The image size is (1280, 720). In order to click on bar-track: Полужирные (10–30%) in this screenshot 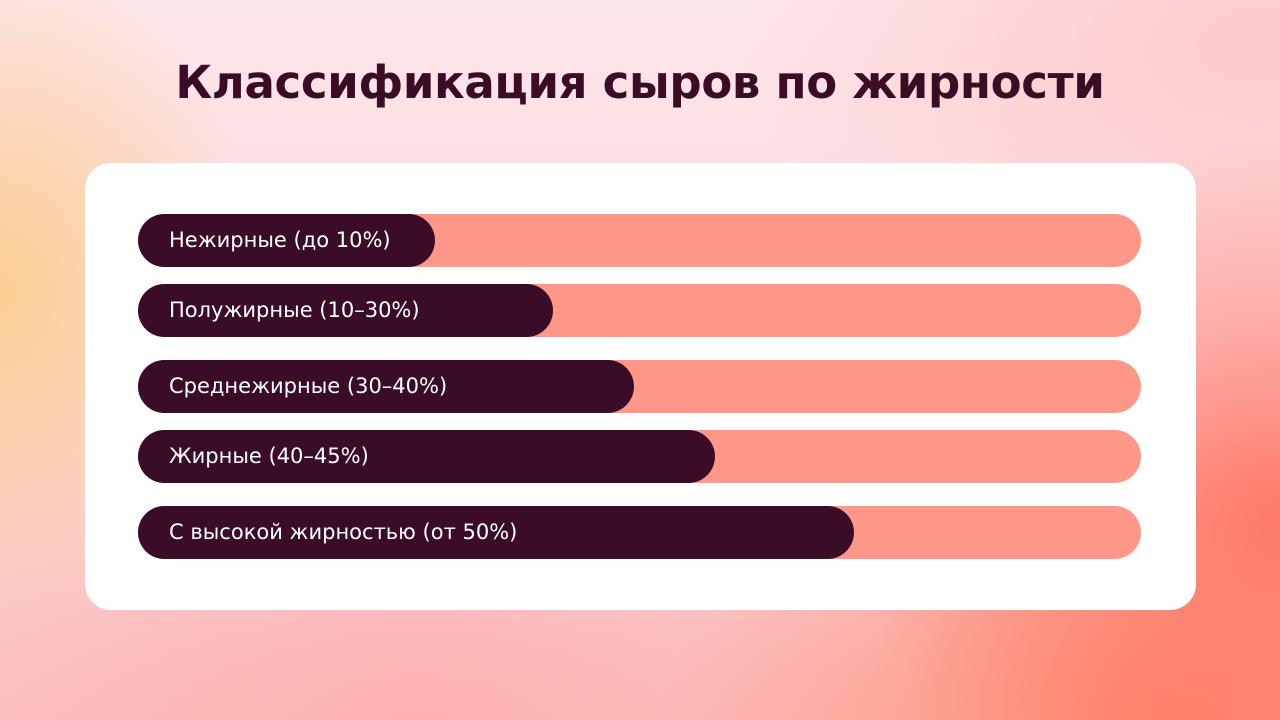, I will do `click(639, 310)`.